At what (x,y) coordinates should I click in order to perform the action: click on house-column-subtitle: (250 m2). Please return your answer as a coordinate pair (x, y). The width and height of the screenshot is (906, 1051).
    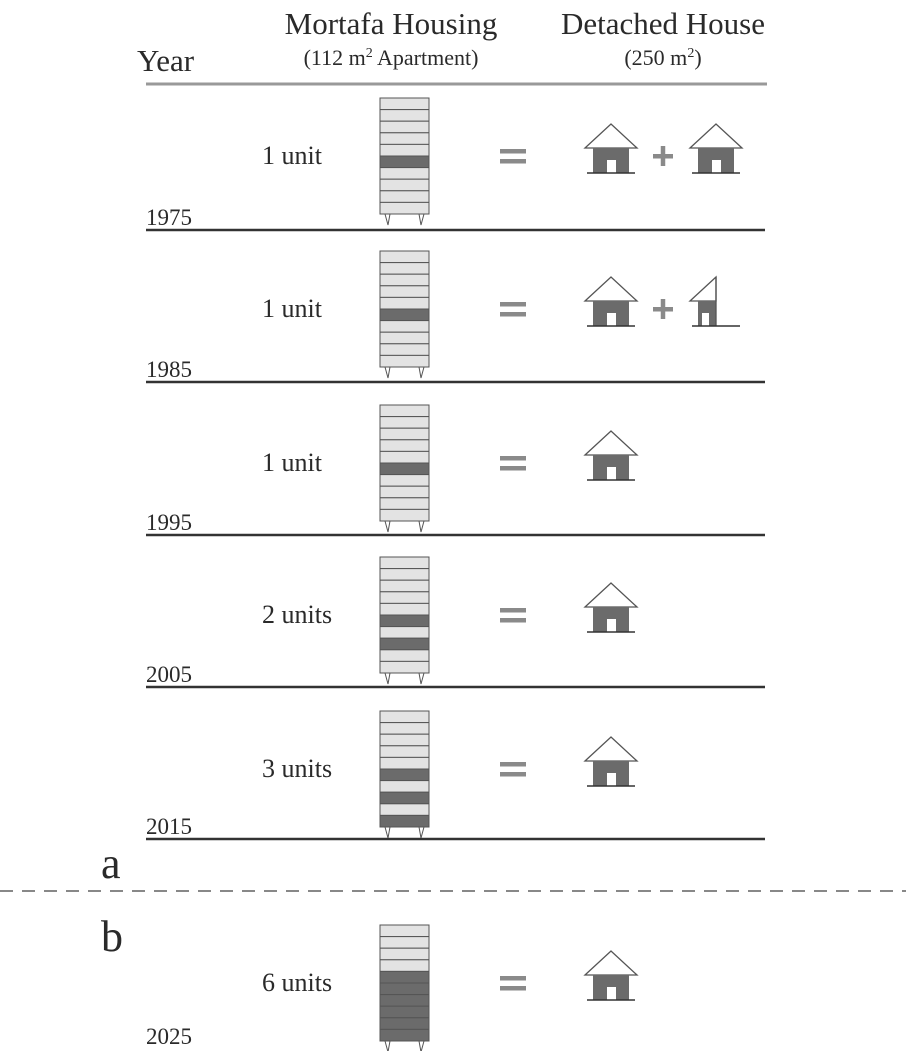
    Looking at the image, I should click on (662, 57).